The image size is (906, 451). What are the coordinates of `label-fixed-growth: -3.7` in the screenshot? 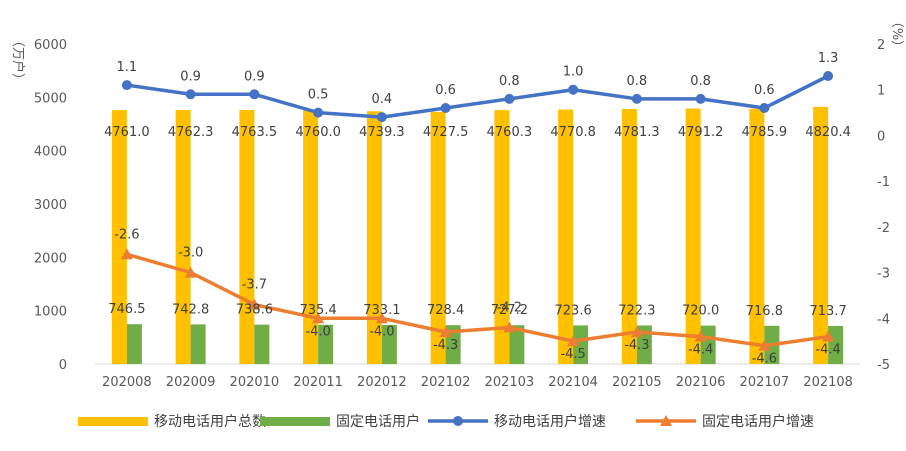 It's located at (254, 285).